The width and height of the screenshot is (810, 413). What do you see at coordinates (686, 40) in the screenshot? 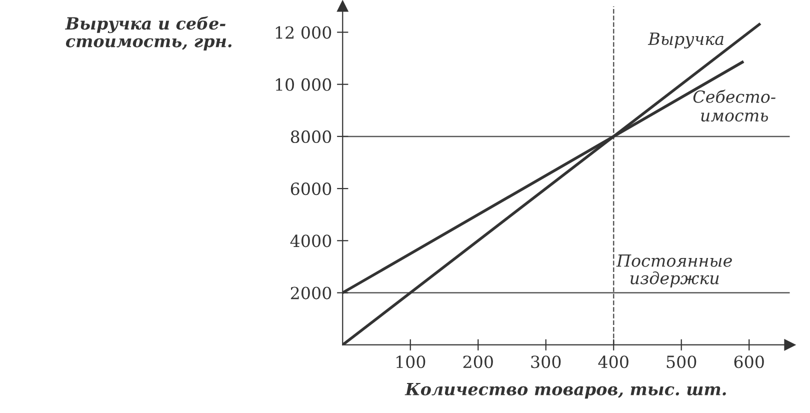
I see `series-label: Выручка` at bounding box center [686, 40].